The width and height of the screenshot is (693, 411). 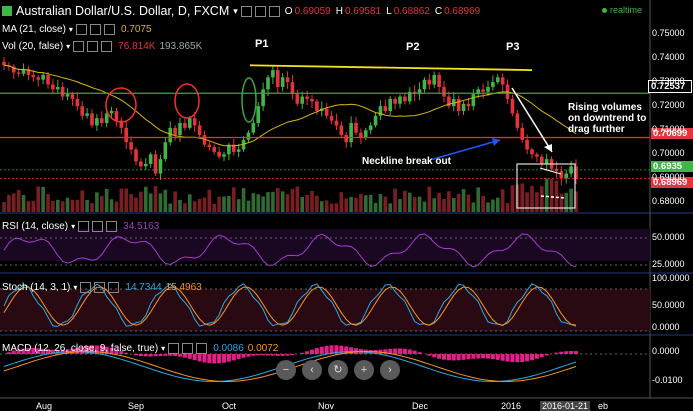 I want to click on vol-legend: Vol (20, false) ▾ 76.814K 193.865K, so click(x=102, y=46).